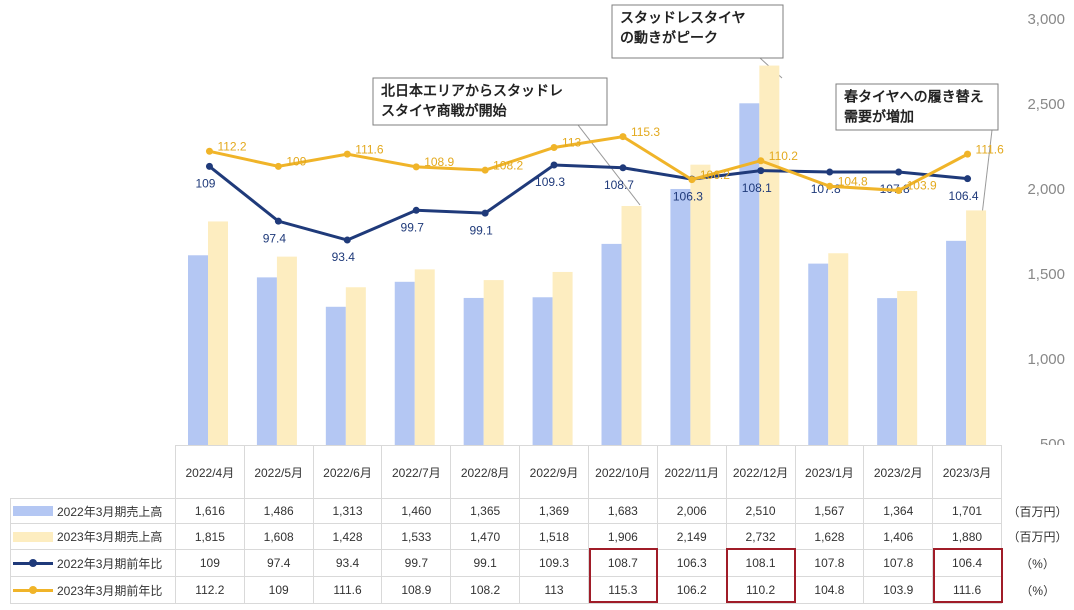  I want to click on table-value: 1,533, so click(416, 536).